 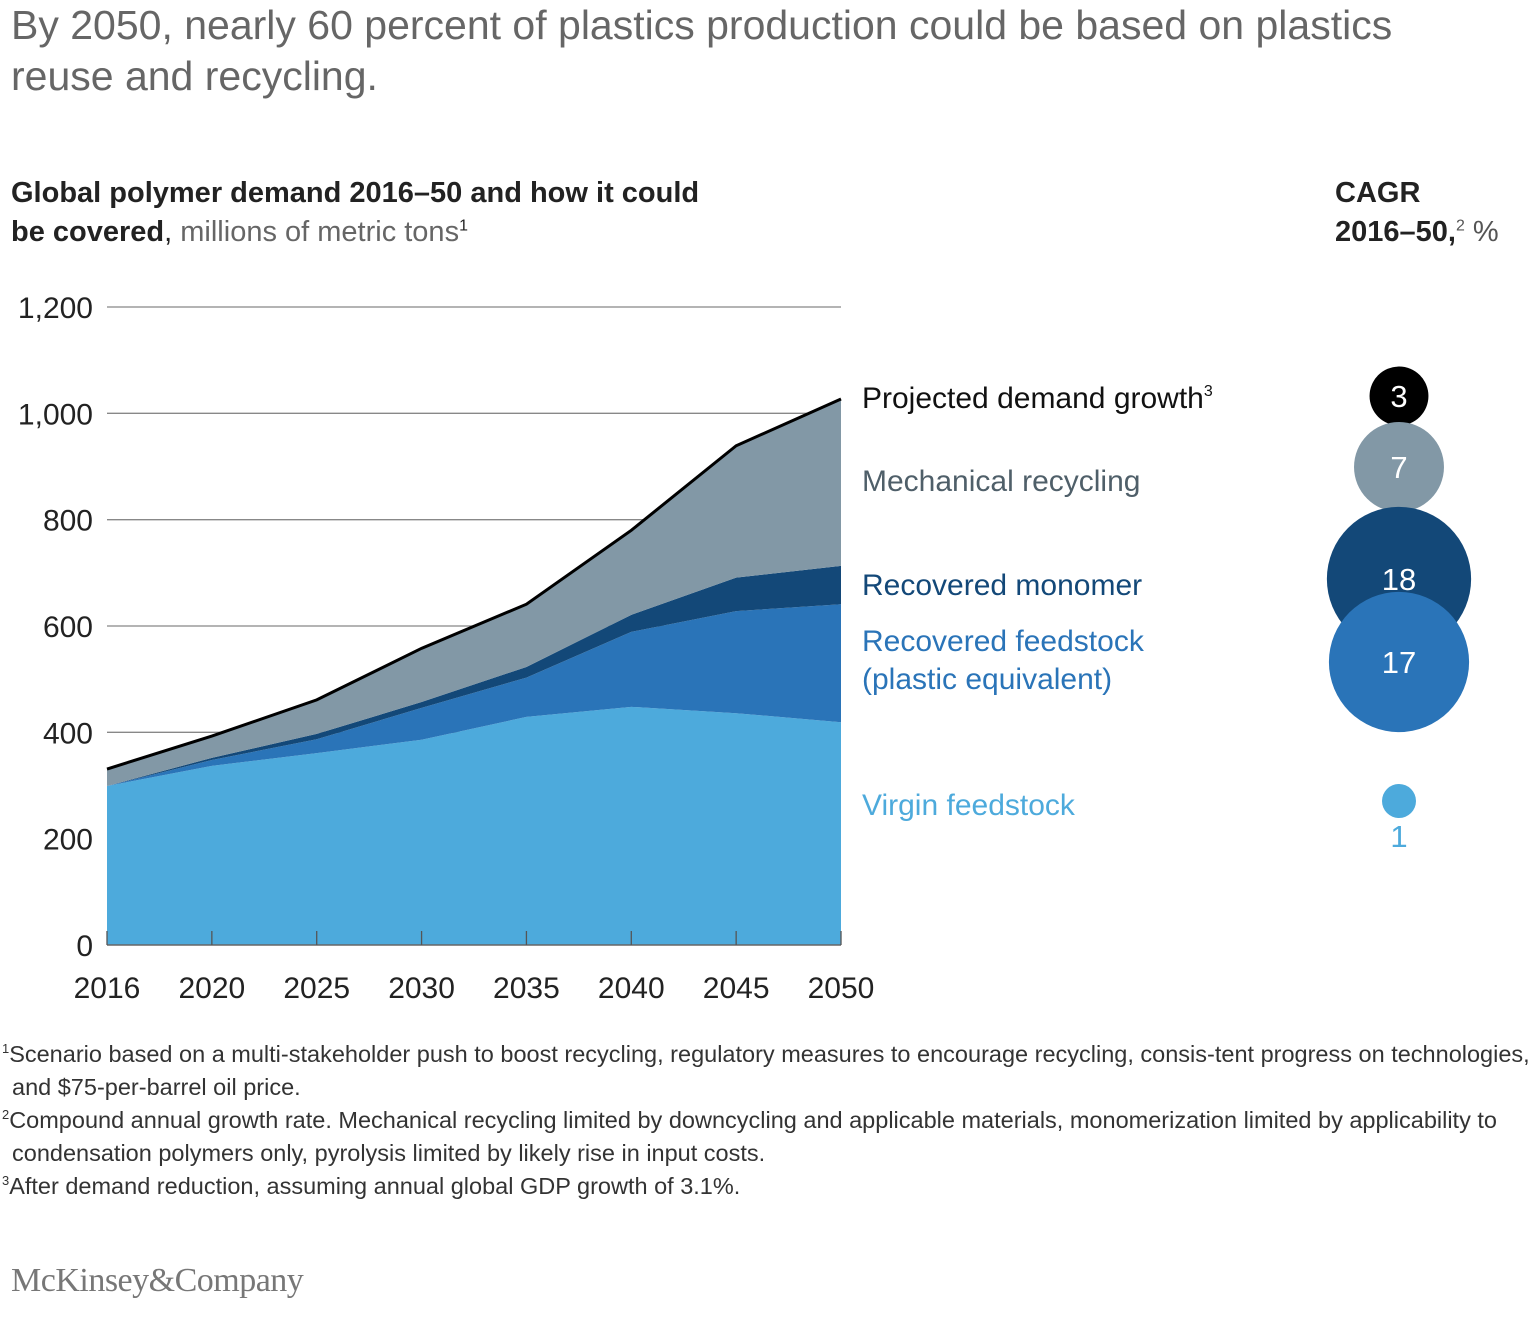 I want to click on cagr-bubble-virgin-feedstock, so click(x=1399, y=801).